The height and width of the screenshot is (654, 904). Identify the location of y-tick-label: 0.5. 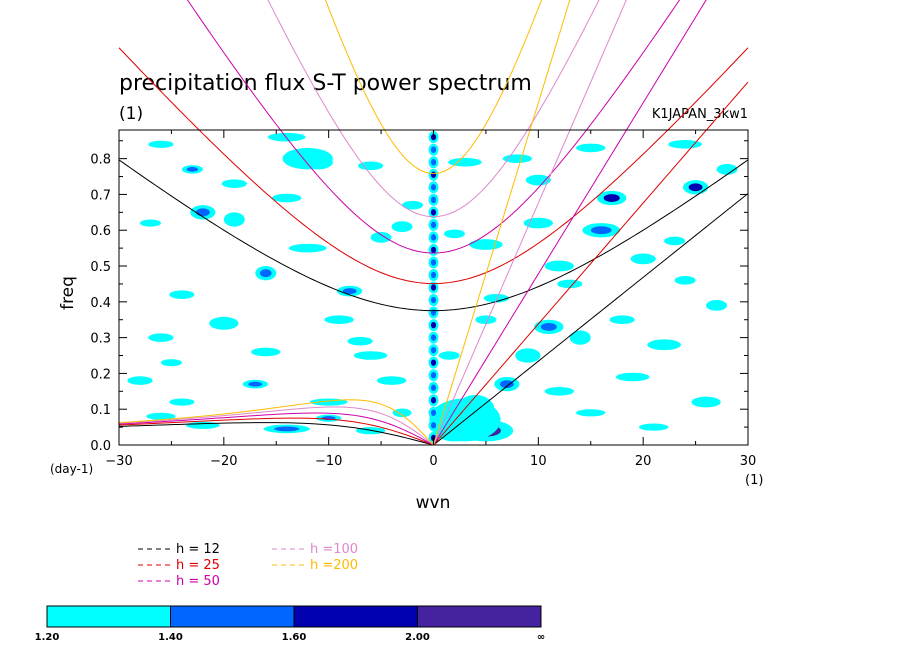
(100, 267).